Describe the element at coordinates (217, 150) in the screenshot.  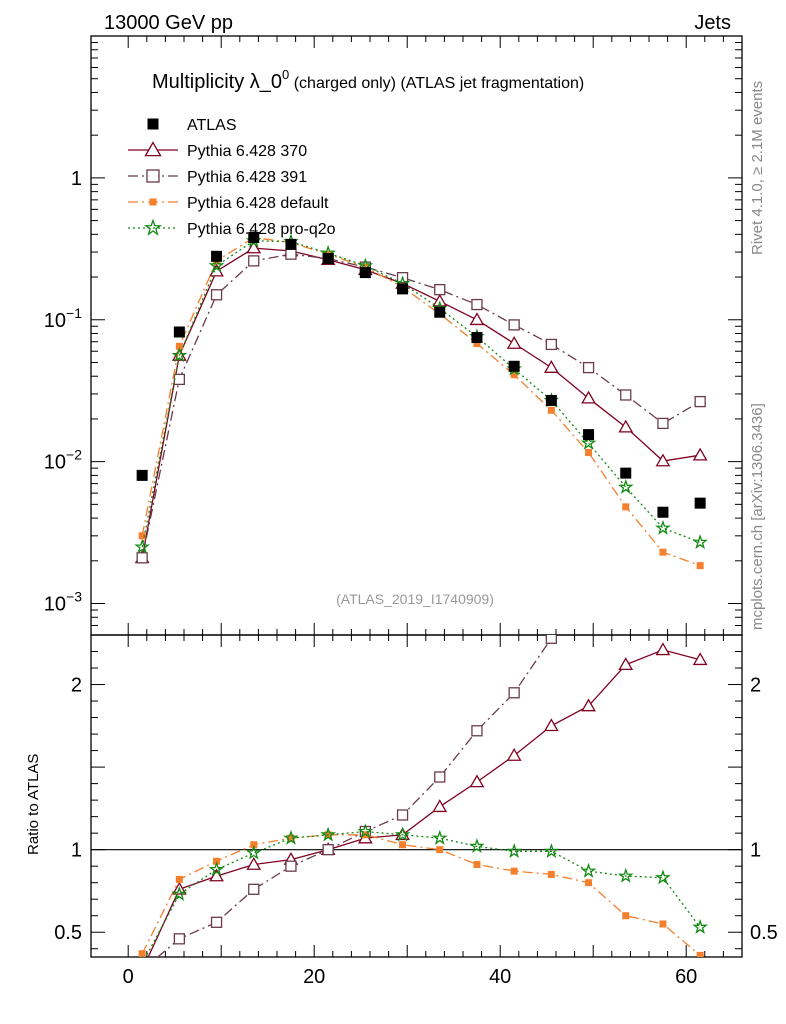
I see `legend-item-pythia-6-428-370: Pythia 6.428 370` at that location.